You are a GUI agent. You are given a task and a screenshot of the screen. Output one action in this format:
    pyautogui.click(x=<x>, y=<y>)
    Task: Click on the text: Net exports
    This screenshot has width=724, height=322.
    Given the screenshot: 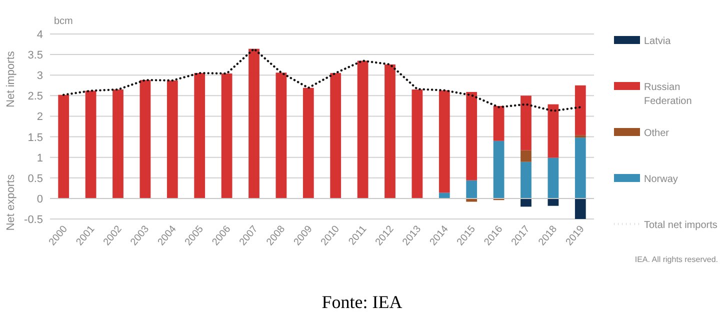 What is the action you would take?
    pyautogui.click(x=11, y=202)
    